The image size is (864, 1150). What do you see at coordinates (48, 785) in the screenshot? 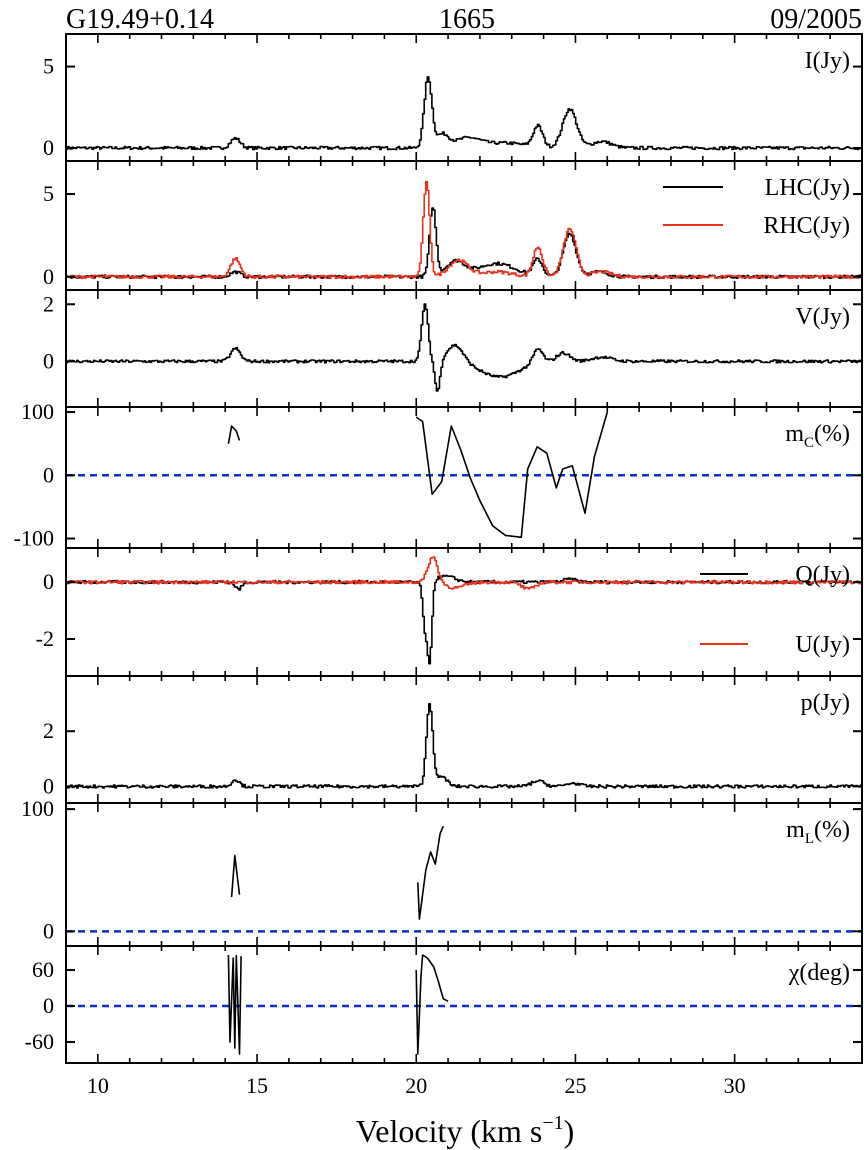
I see `ytick-label-p-0: 0` at bounding box center [48, 785].